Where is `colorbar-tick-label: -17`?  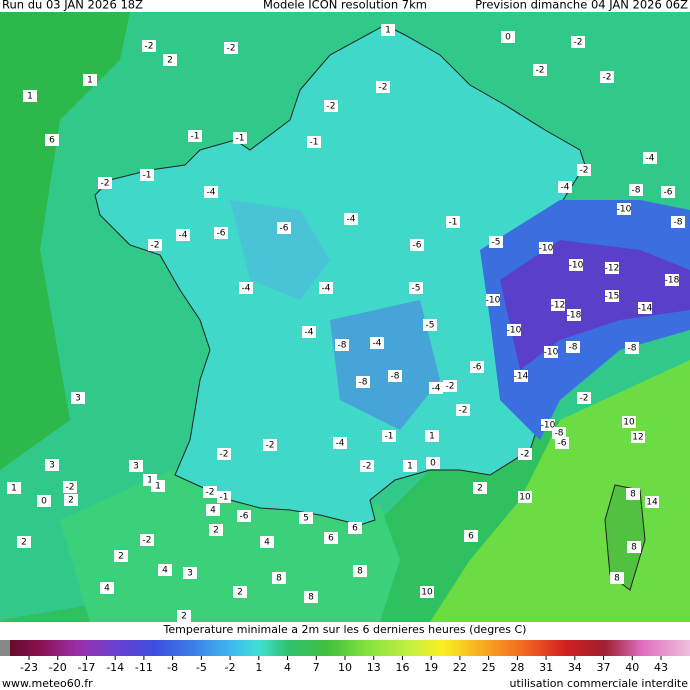 colorbar-tick-label: -17 is located at coordinates (86, 667).